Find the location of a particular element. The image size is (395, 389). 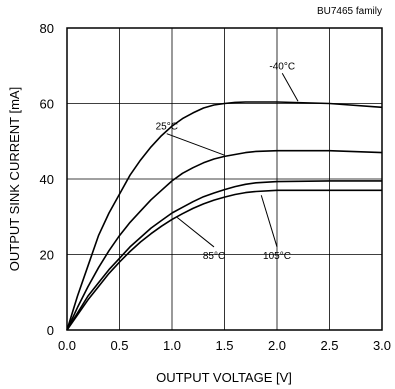

x-axis-label: OUTPUT VOLTAGE [V] is located at coordinates (224, 377).